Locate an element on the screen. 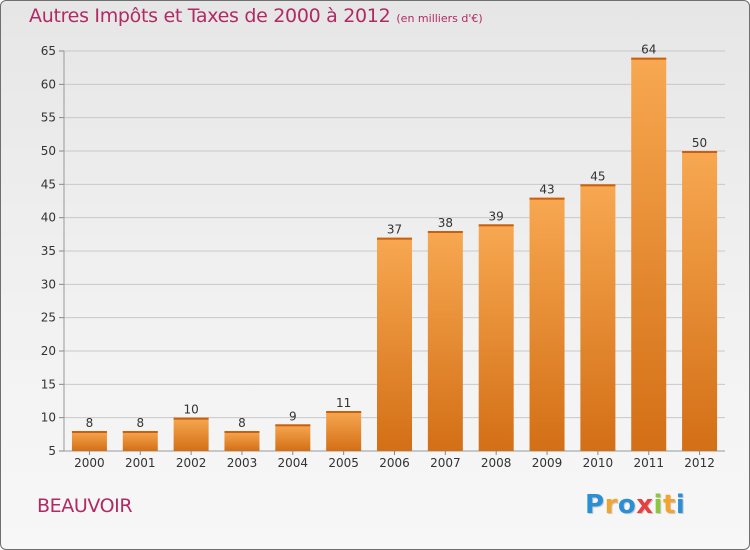 The width and height of the screenshot is (750, 550). x-tick-label-2007: 2007 is located at coordinates (445, 463).